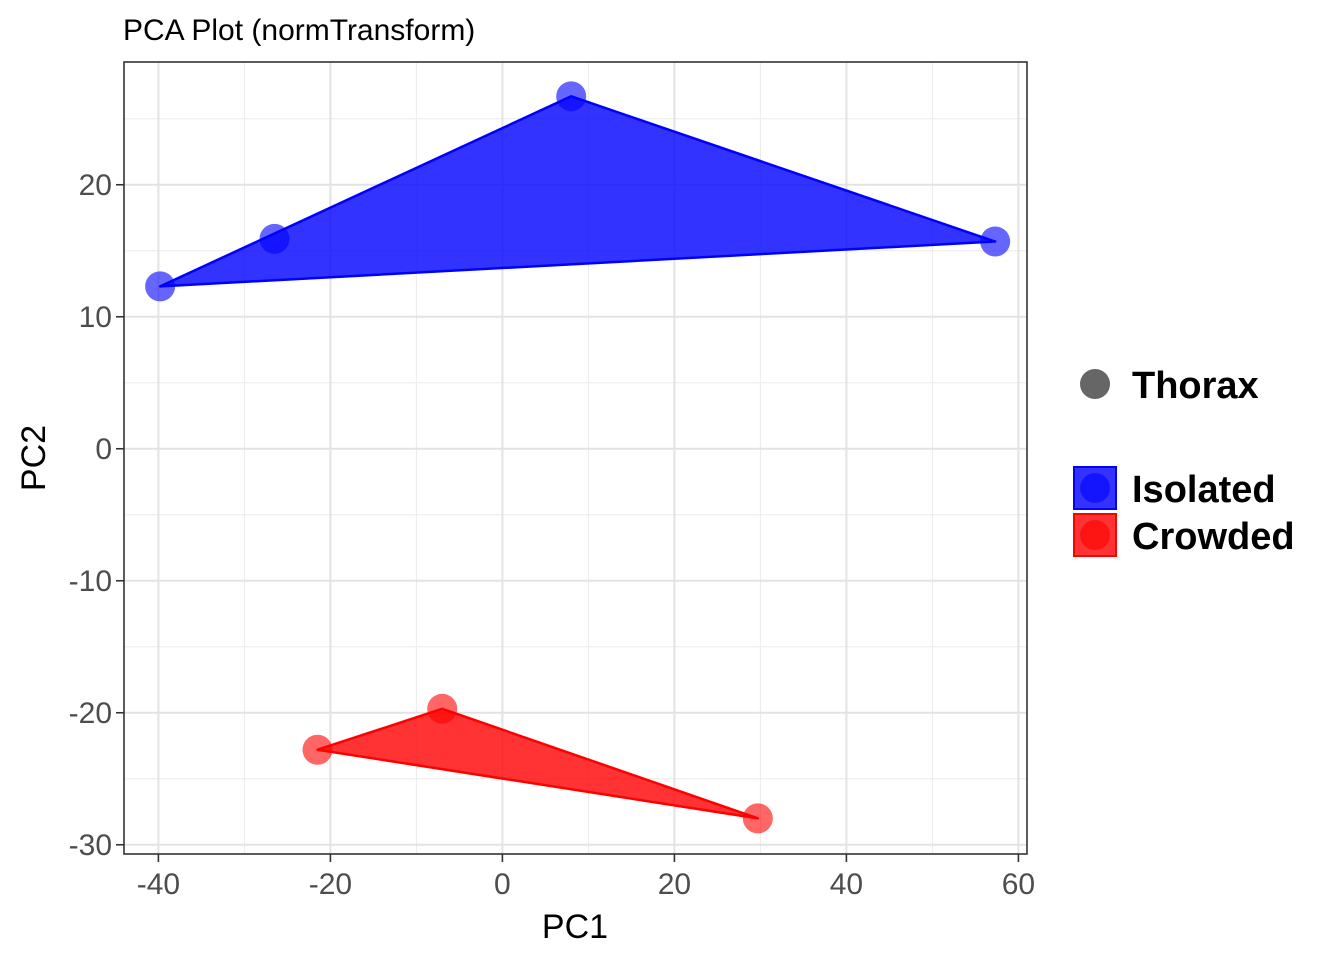  Describe the element at coordinates (103, 449) in the screenshot. I see `y-tick-label: 0` at that location.